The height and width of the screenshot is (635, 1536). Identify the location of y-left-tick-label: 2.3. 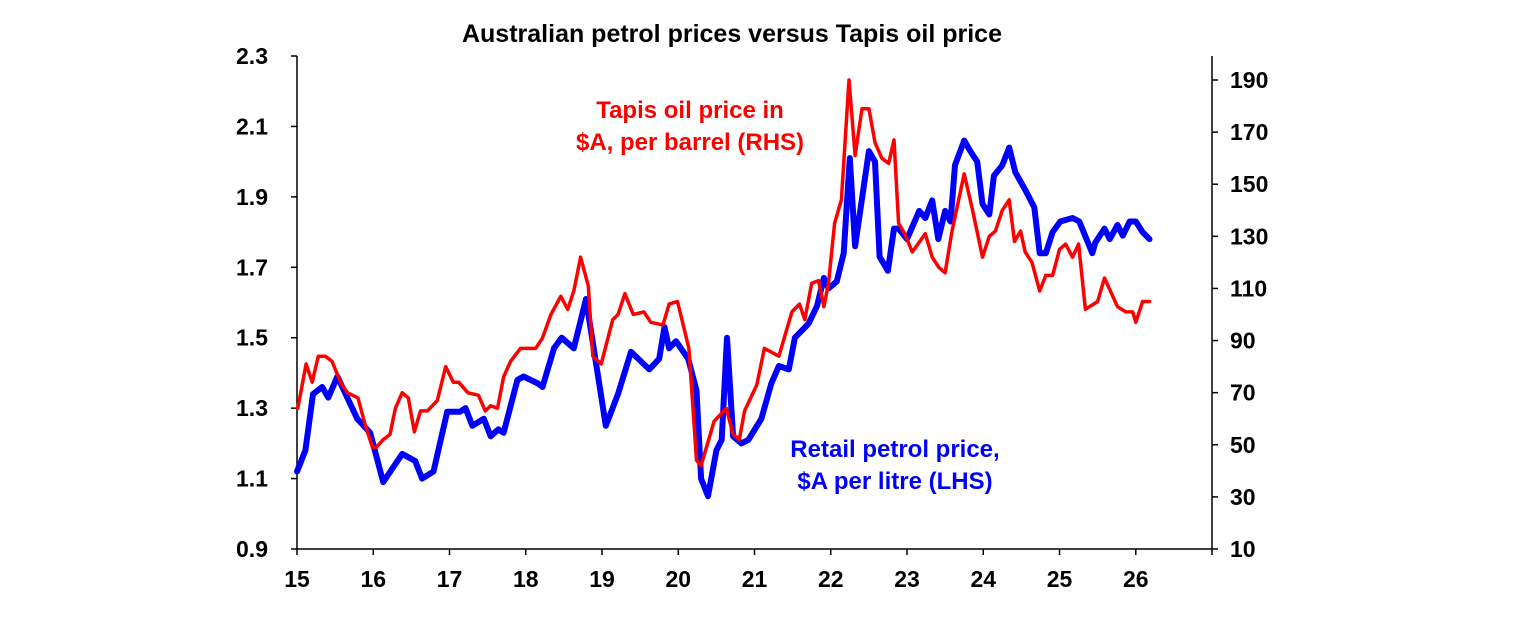
(252, 56).